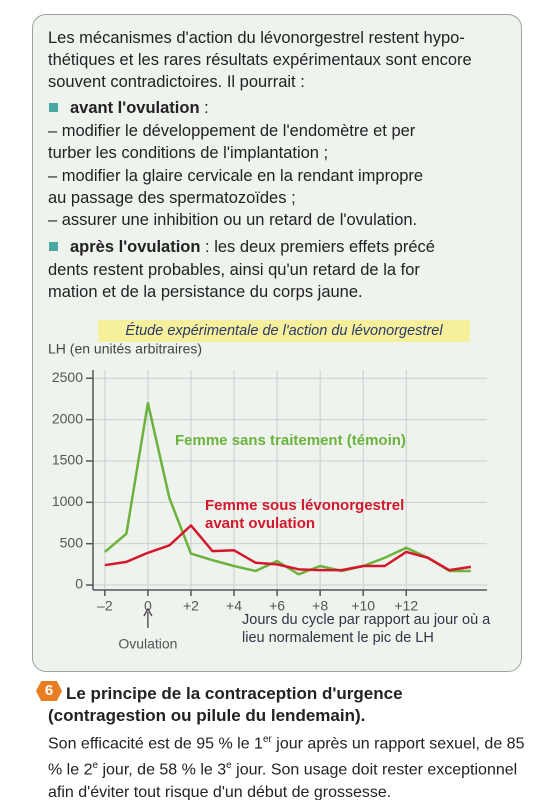 The width and height of the screenshot is (540, 800). What do you see at coordinates (406, 606) in the screenshot?
I see `x-tick-label: +12` at bounding box center [406, 606].